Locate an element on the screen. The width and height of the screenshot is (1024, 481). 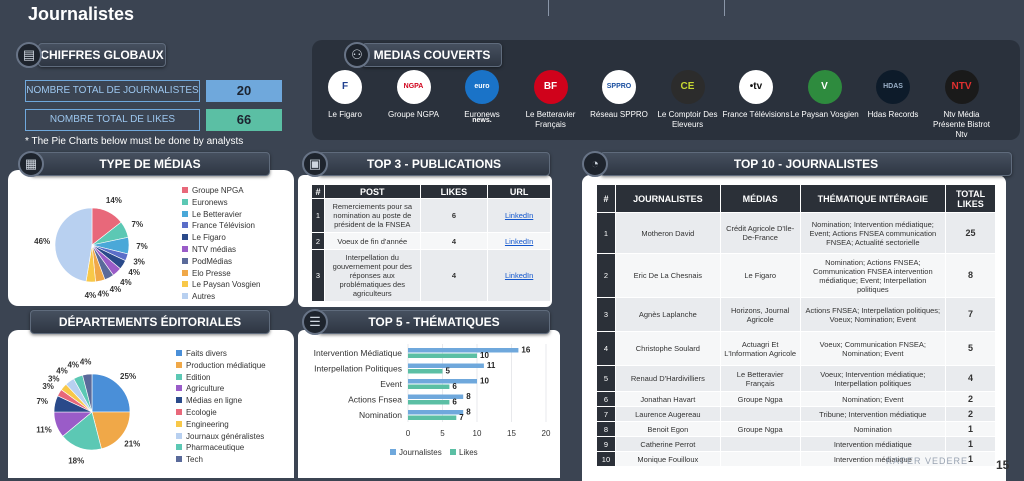
legend-label: Engineering is located at coordinates (207, 424).